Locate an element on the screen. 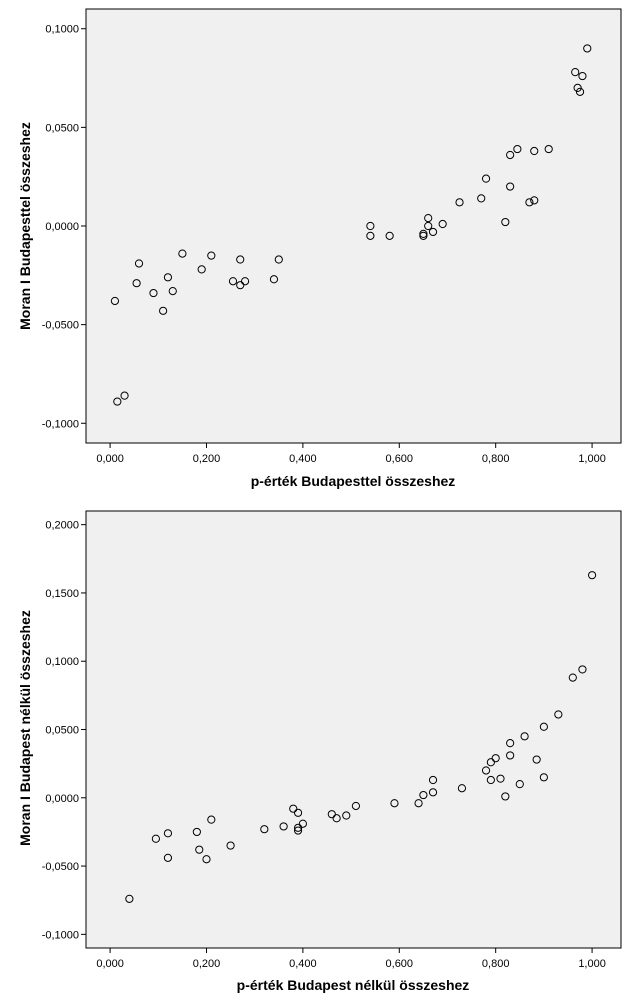  x-axis-title-2: p-érték Budapest nélkül összeshez is located at coordinates (353, 985).